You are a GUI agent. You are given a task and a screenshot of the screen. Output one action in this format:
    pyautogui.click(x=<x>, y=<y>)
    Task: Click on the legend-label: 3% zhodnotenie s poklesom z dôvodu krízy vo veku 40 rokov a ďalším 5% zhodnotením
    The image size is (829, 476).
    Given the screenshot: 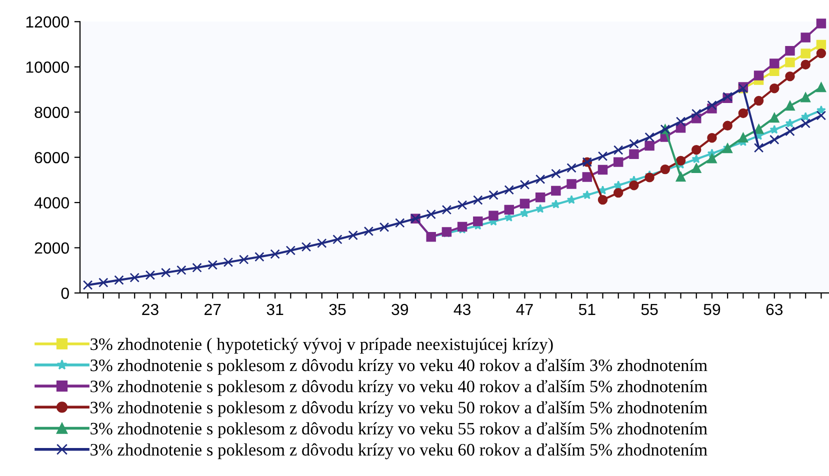 What is the action you would take?
    pyautogui.click(x=399, y=388)
    